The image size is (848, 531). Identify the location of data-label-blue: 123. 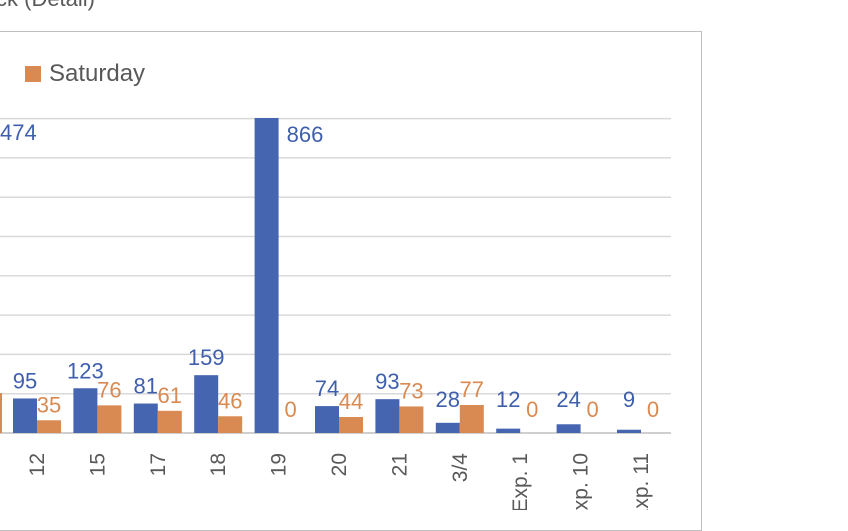
(85, 370).